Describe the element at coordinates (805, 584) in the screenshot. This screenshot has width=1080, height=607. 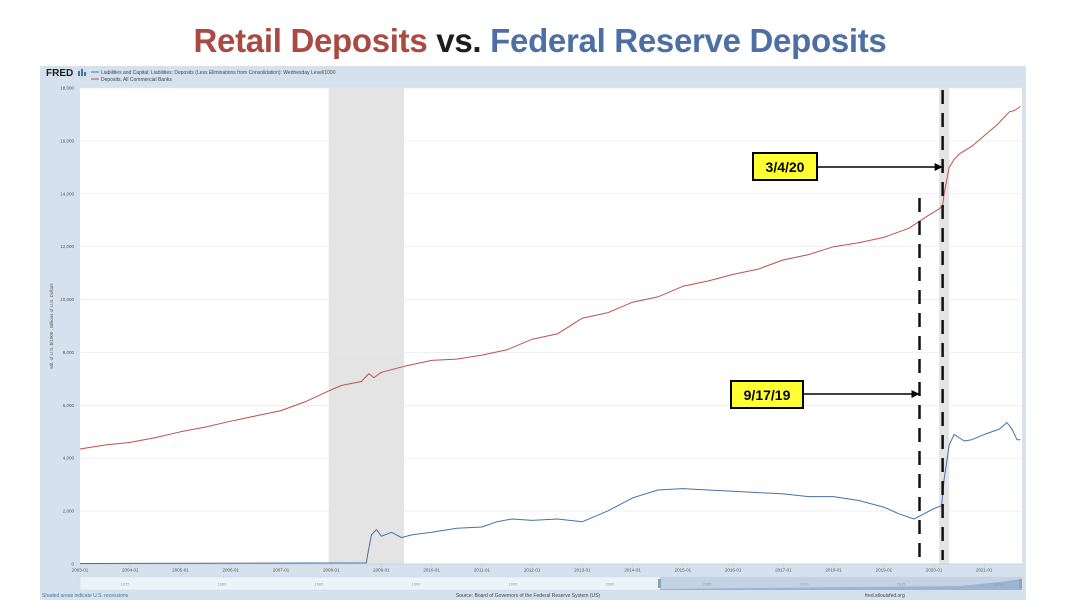
I see `navigator-label: 2010` at that location.